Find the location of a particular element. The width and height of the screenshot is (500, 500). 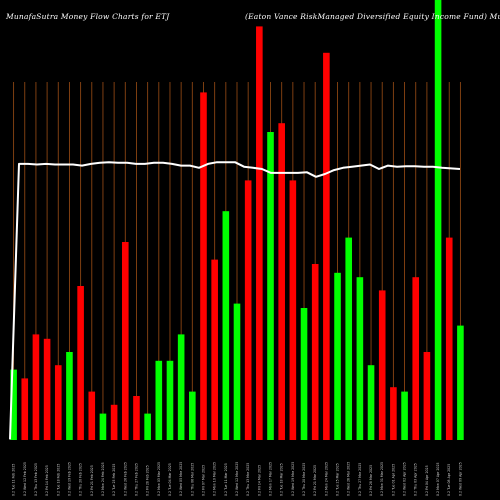

x-tick-label: 0.2 Tue 18 Mar 2025 is located at coordinates (282, 479).